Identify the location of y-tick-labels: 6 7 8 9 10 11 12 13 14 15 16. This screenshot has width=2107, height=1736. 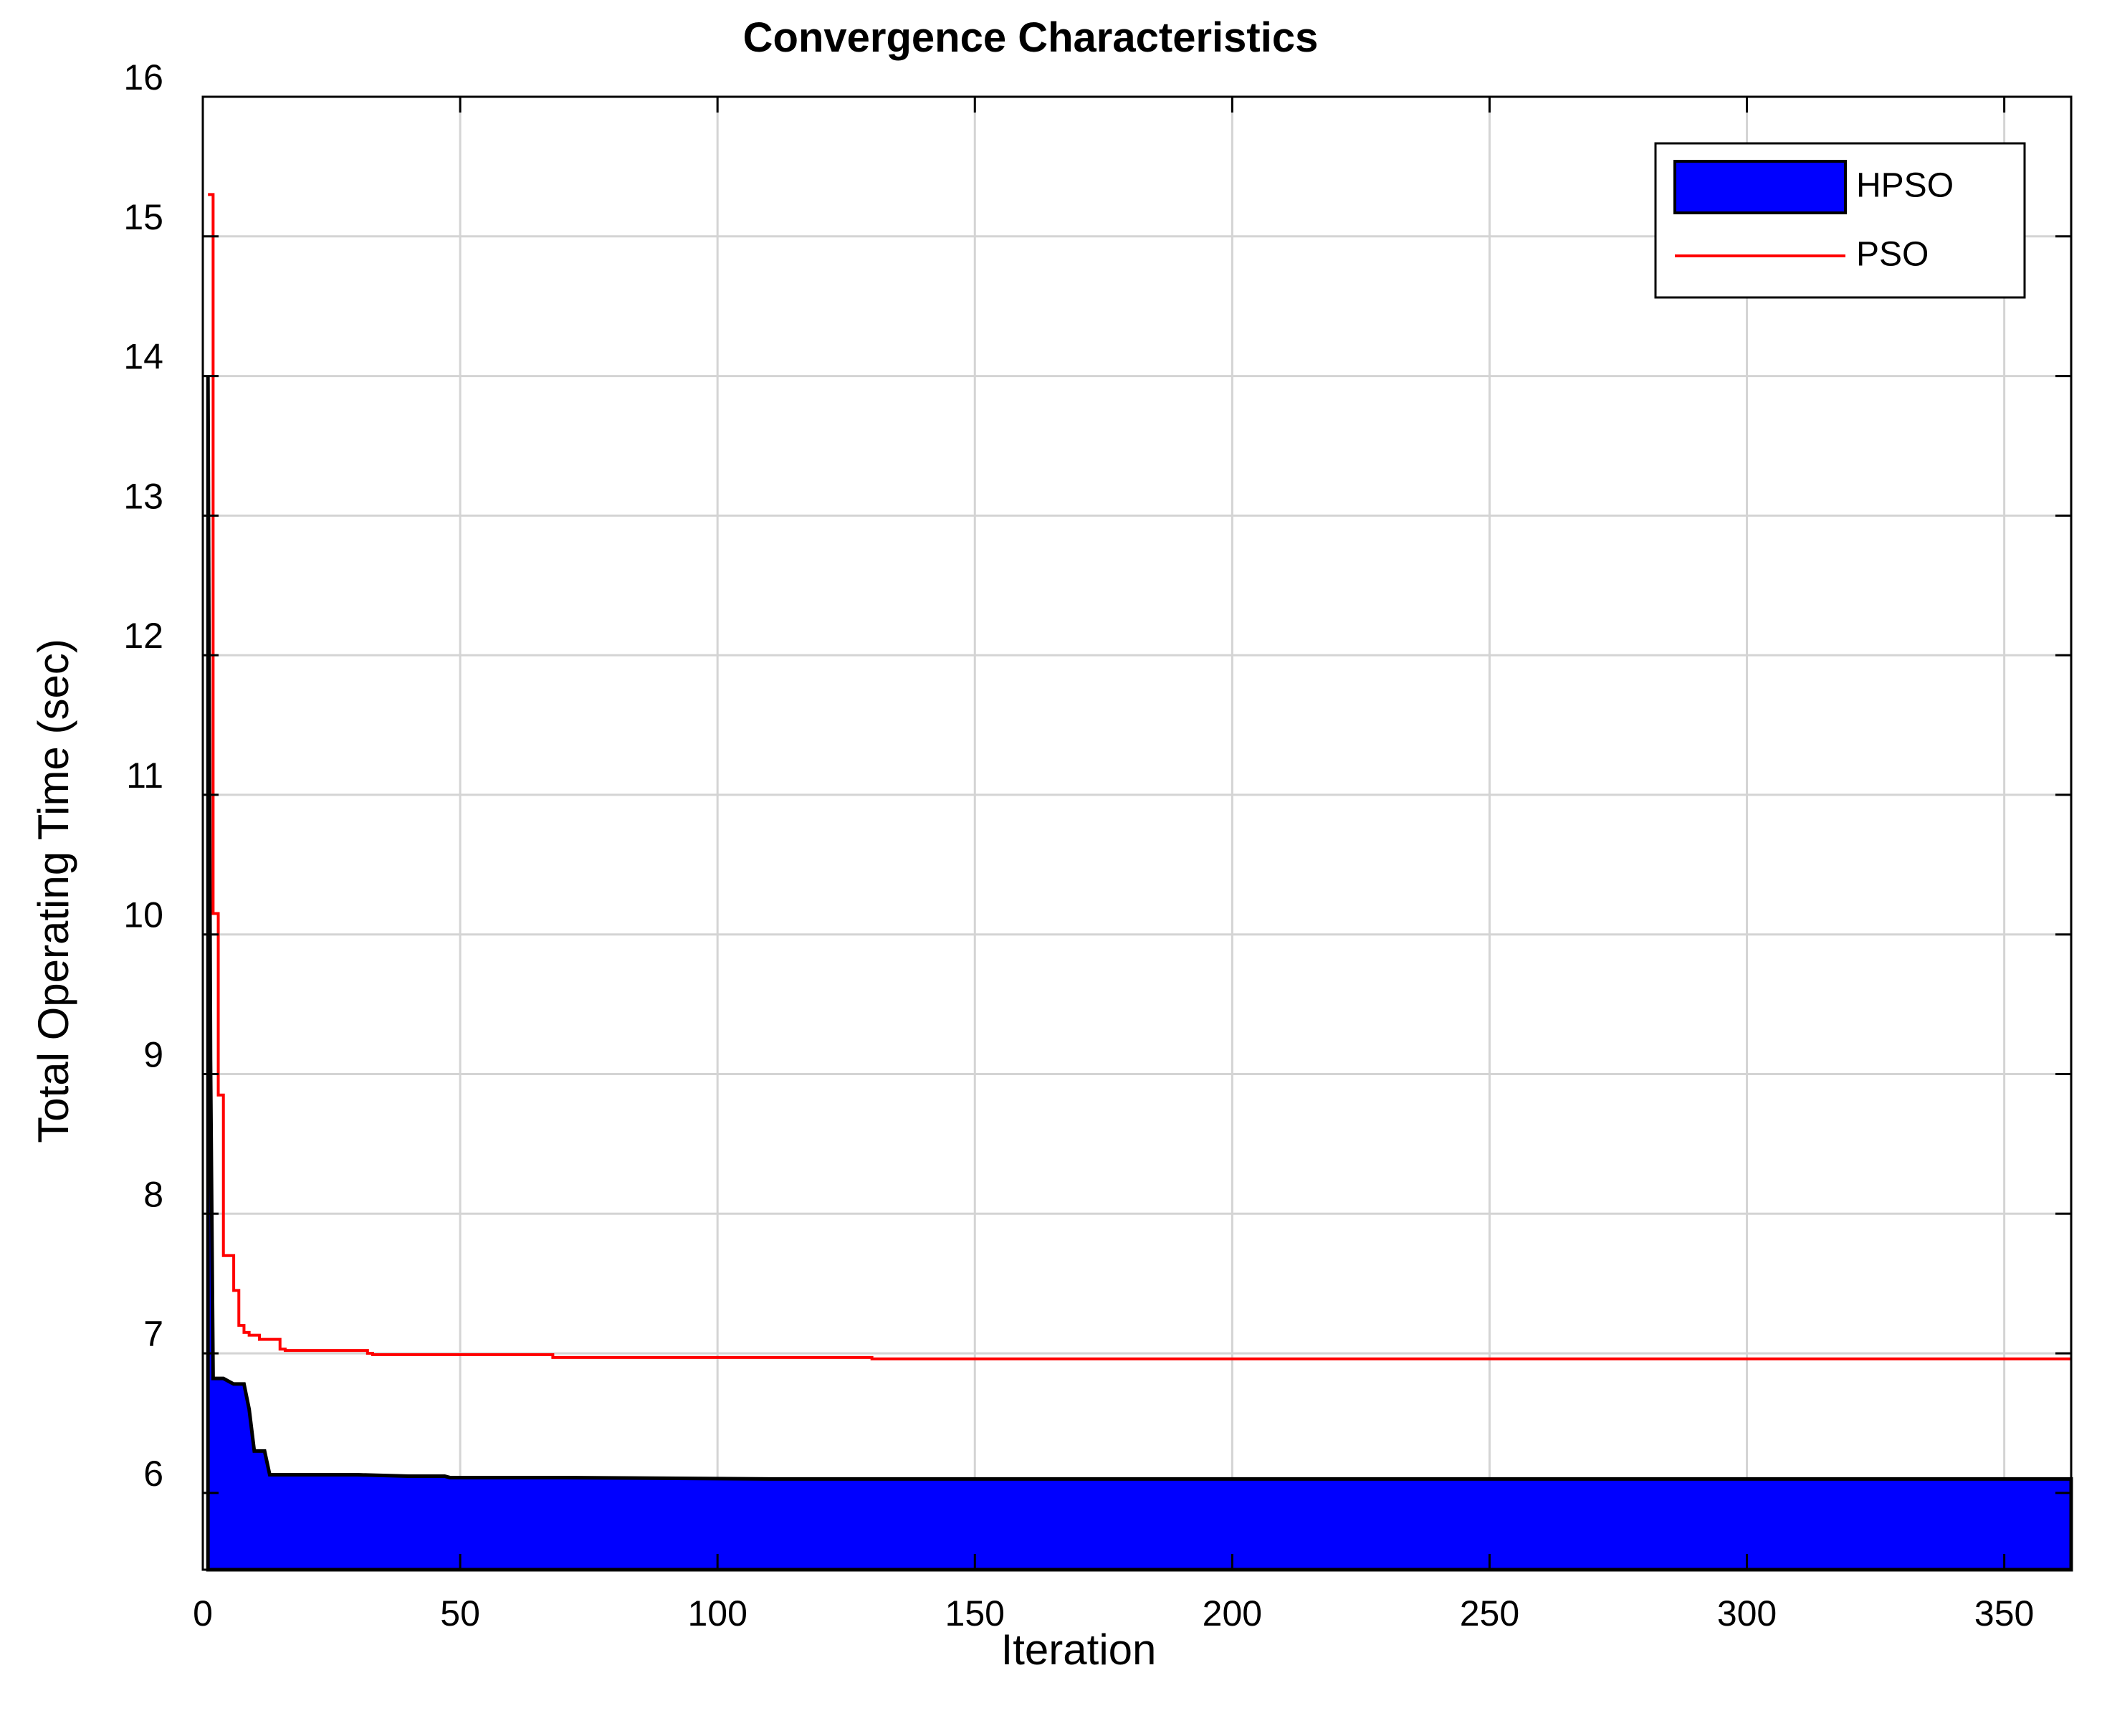
(143, 776).